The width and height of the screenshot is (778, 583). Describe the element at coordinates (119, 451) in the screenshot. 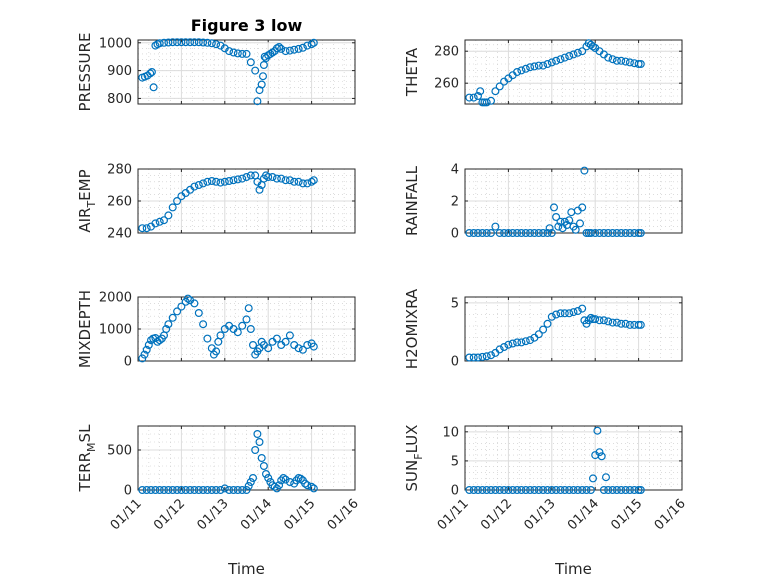

I see `y-tick-label: 500` at that location.